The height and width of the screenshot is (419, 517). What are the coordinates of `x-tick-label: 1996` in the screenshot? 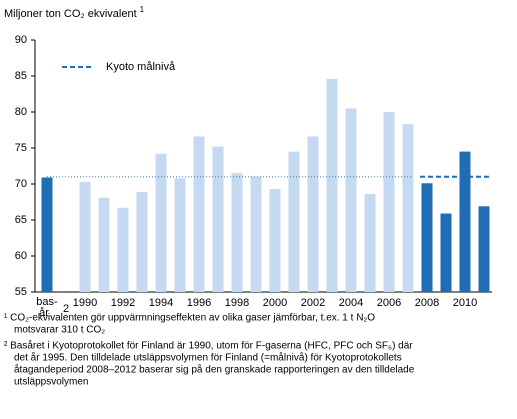 It's located at (199, 303).